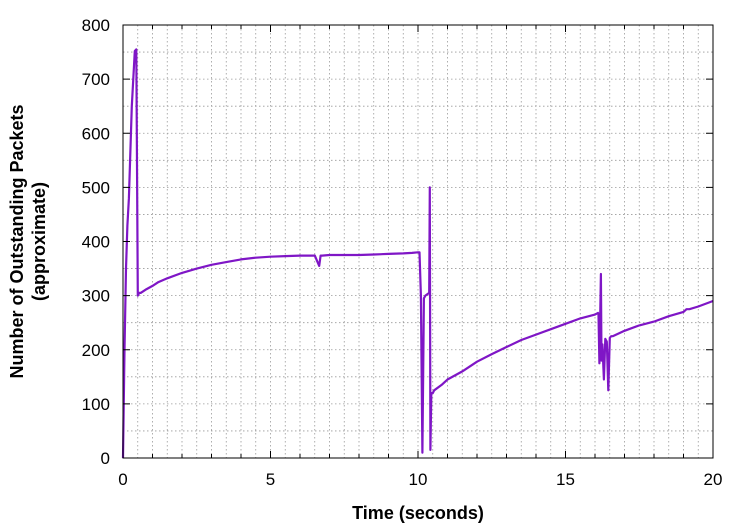 This screenshot has width=750, height=525. Describe the element at coordinates (17, 241) in the screenshot. I see `y-axis-label-line: Number of Outstanding Packets` at that location.